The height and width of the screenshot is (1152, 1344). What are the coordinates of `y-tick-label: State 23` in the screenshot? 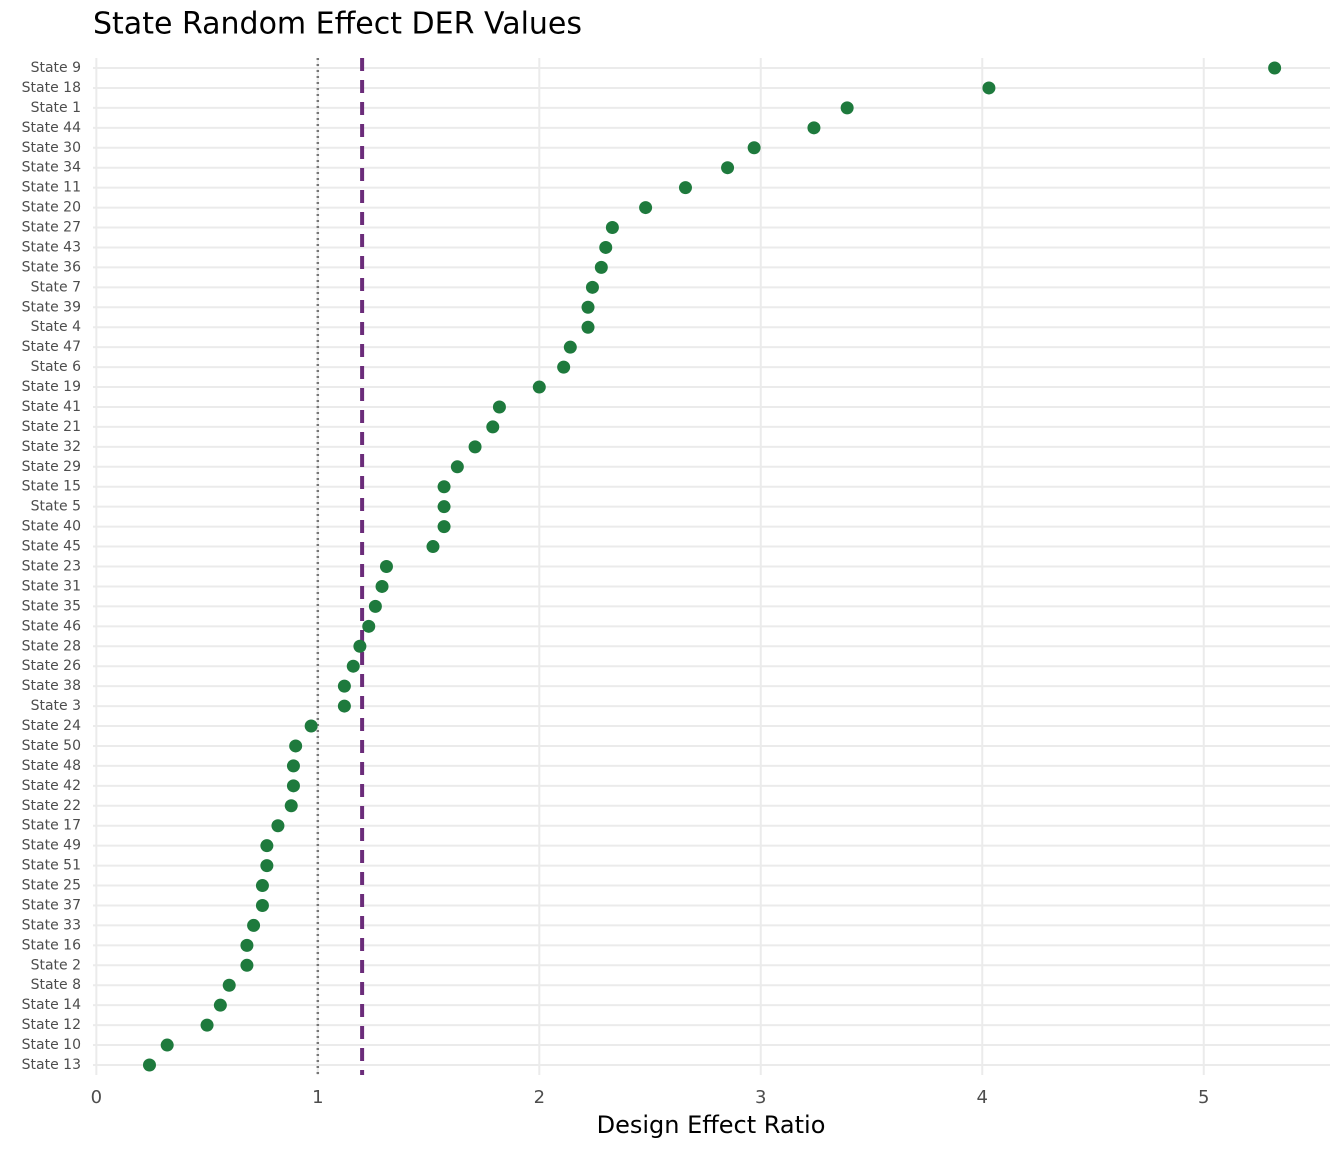 It's located at (51, 567).